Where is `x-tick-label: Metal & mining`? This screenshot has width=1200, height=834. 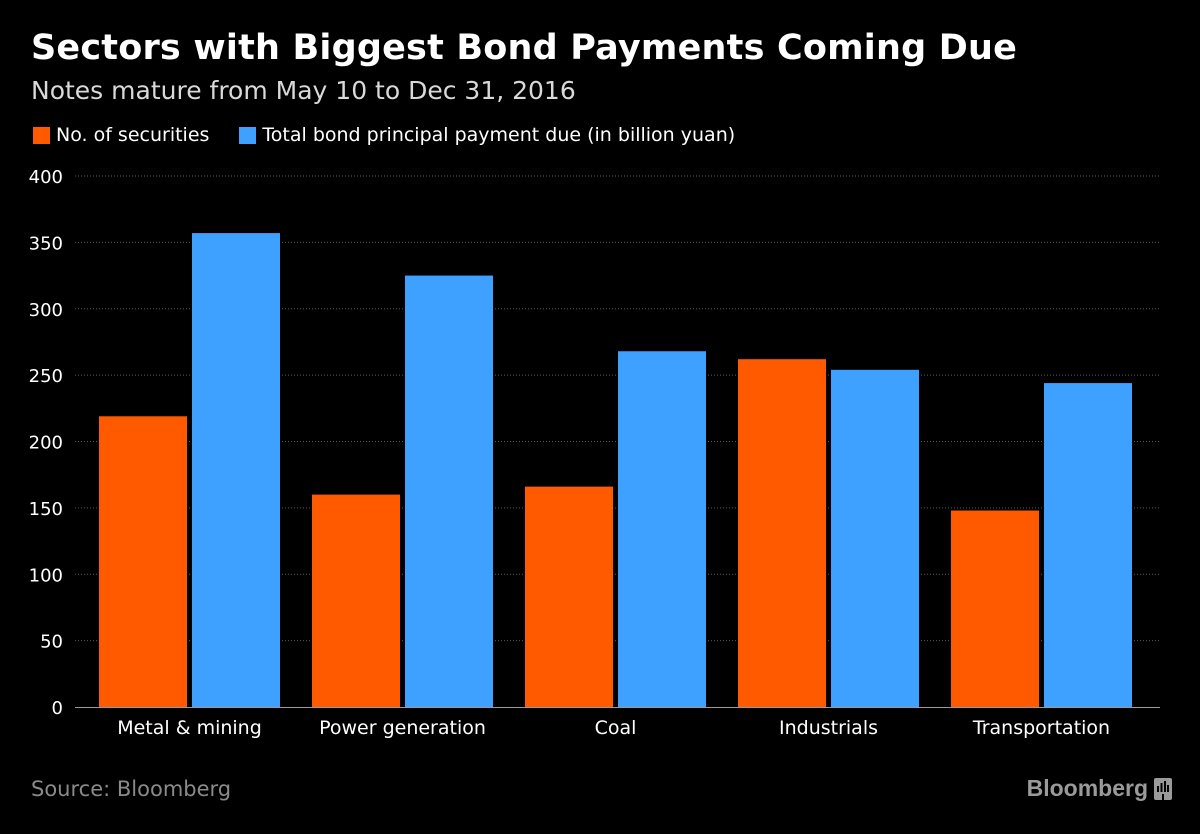 x-tick-label: Metal & mining is located at coordinates (189, 728).